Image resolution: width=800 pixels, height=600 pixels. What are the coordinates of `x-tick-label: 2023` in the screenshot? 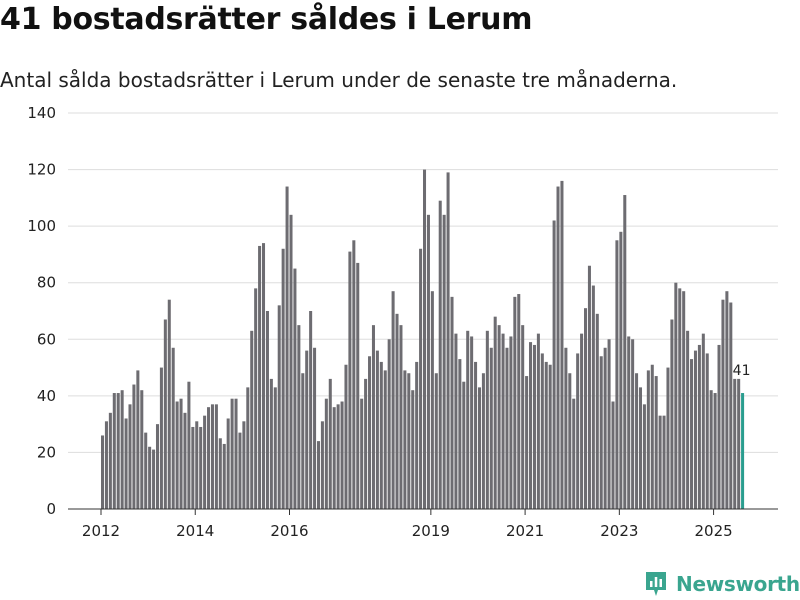 It's located at (619, 531).